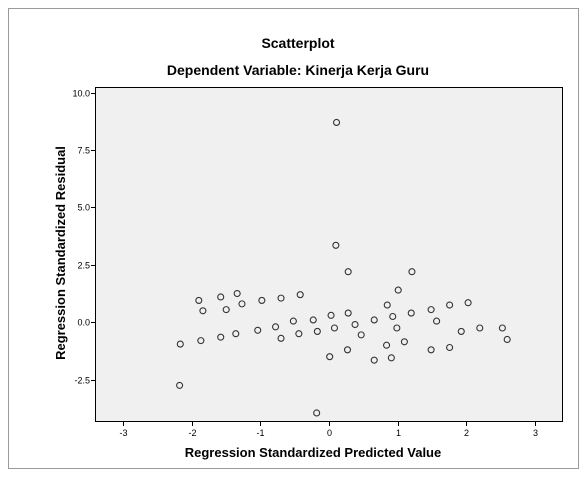 The image size is (587, 477). Describe the element at coordinates (398, 433) in the screenshot. I see `x-tick-label: 1` at that location.